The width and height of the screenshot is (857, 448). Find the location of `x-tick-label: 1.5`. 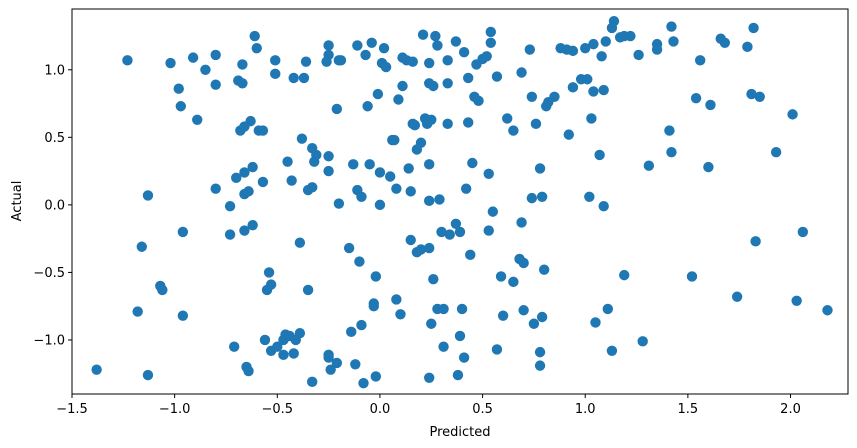

x-tick-label: 1.5 is located at coordinates (688, 409).